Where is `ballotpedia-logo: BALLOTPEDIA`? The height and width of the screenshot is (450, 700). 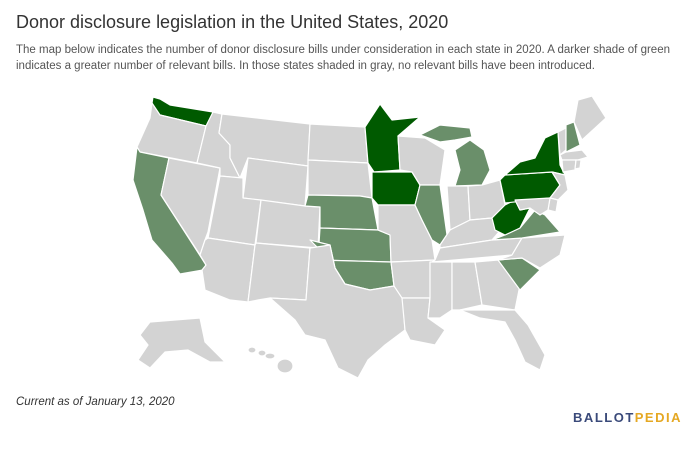
ballotpedia-logo: BALLOTPEDIA is located at coordinates (627, 417).